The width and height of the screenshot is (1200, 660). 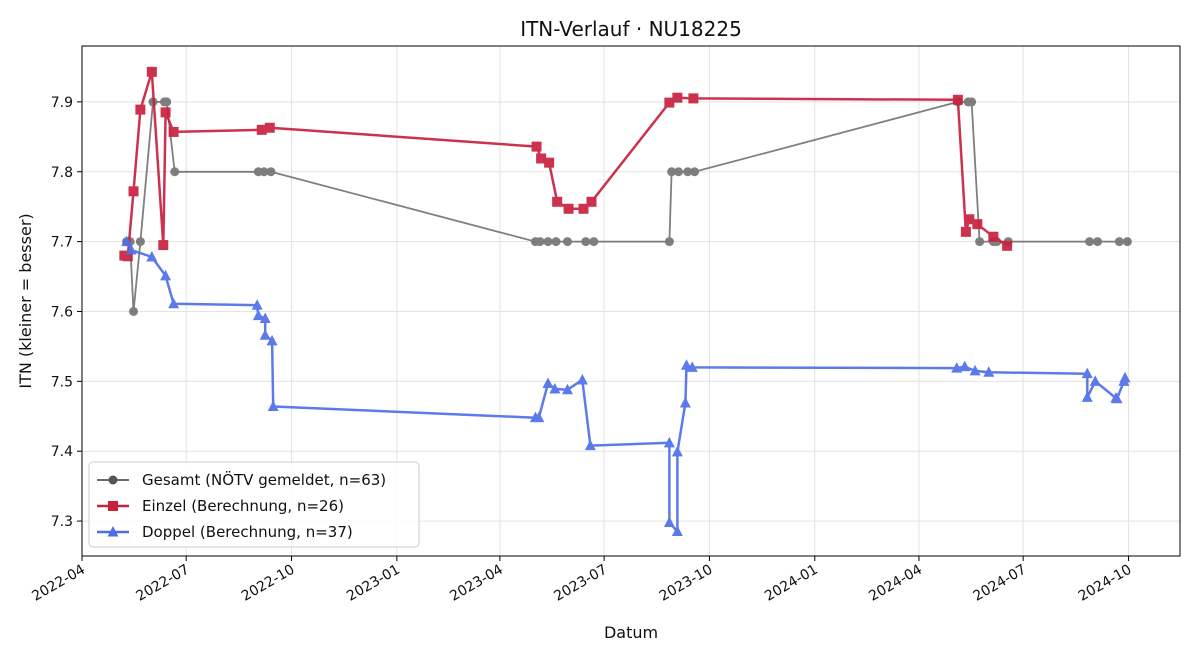 I want to click on legend-label: Doppel (Berechnung, n=37), so click(x=247, y=532).